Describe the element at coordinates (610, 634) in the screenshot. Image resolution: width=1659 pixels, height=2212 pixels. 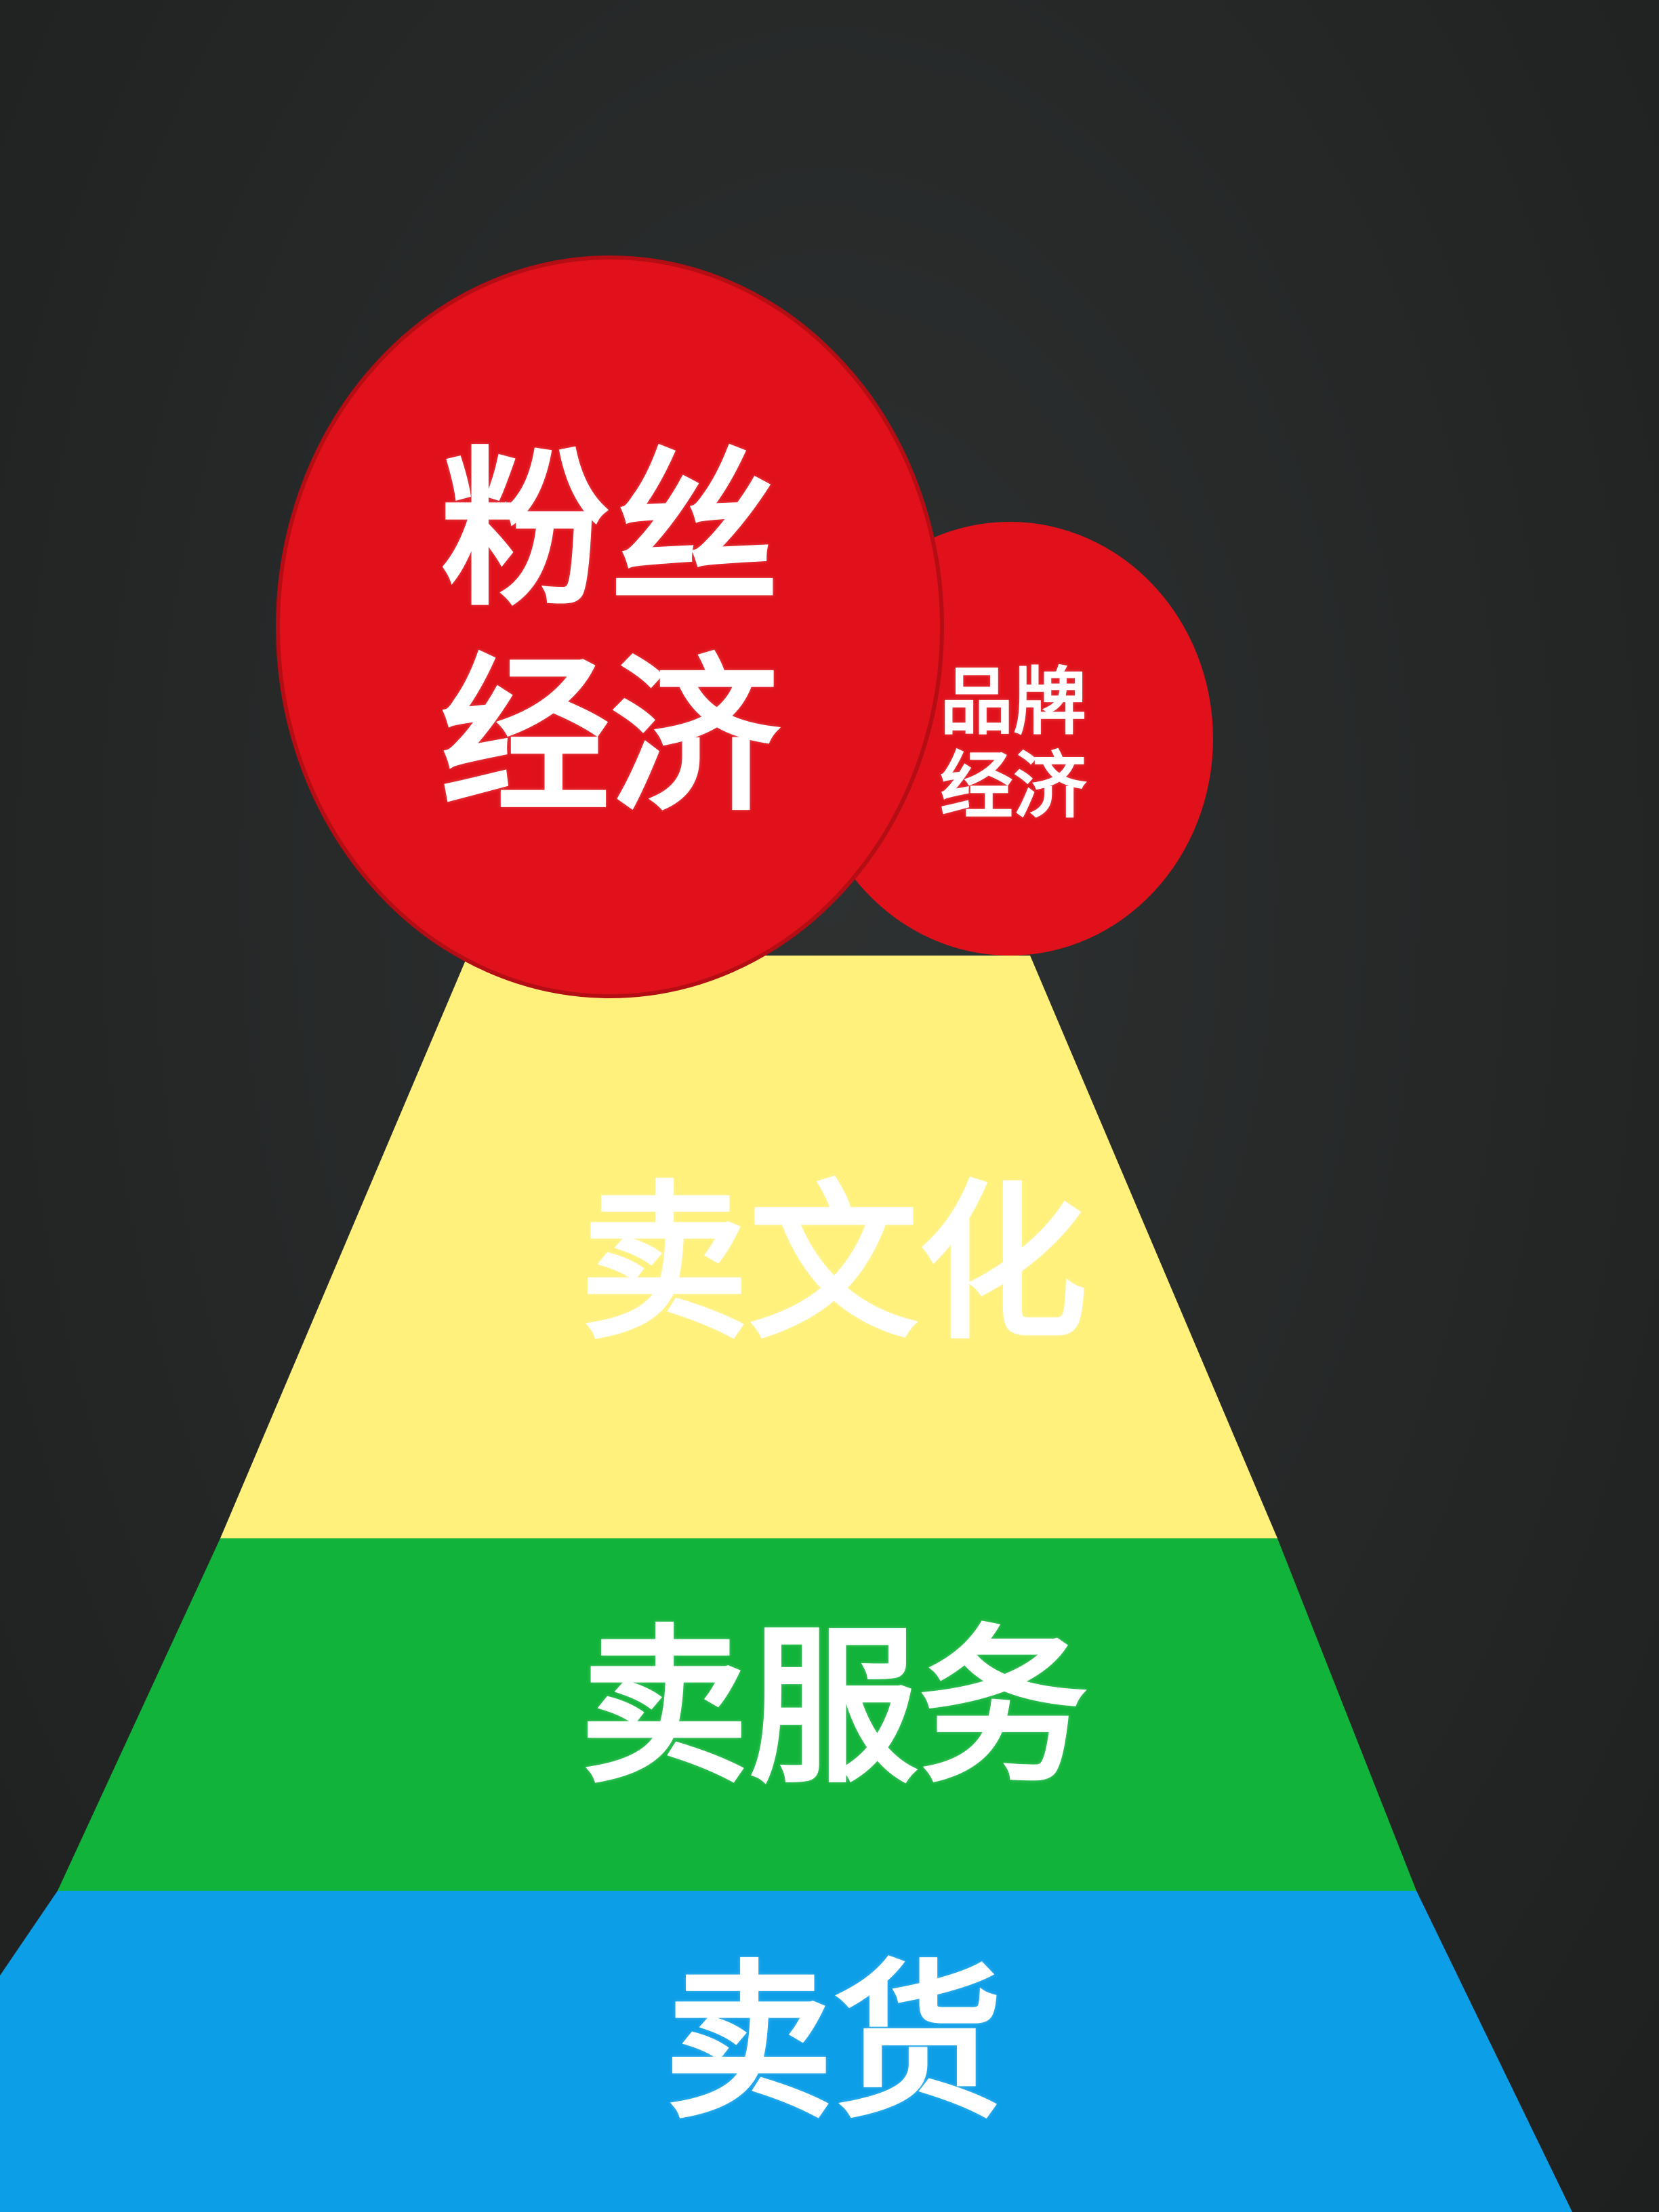
I see `fan-economy-label: 粉丝经济` at that location.